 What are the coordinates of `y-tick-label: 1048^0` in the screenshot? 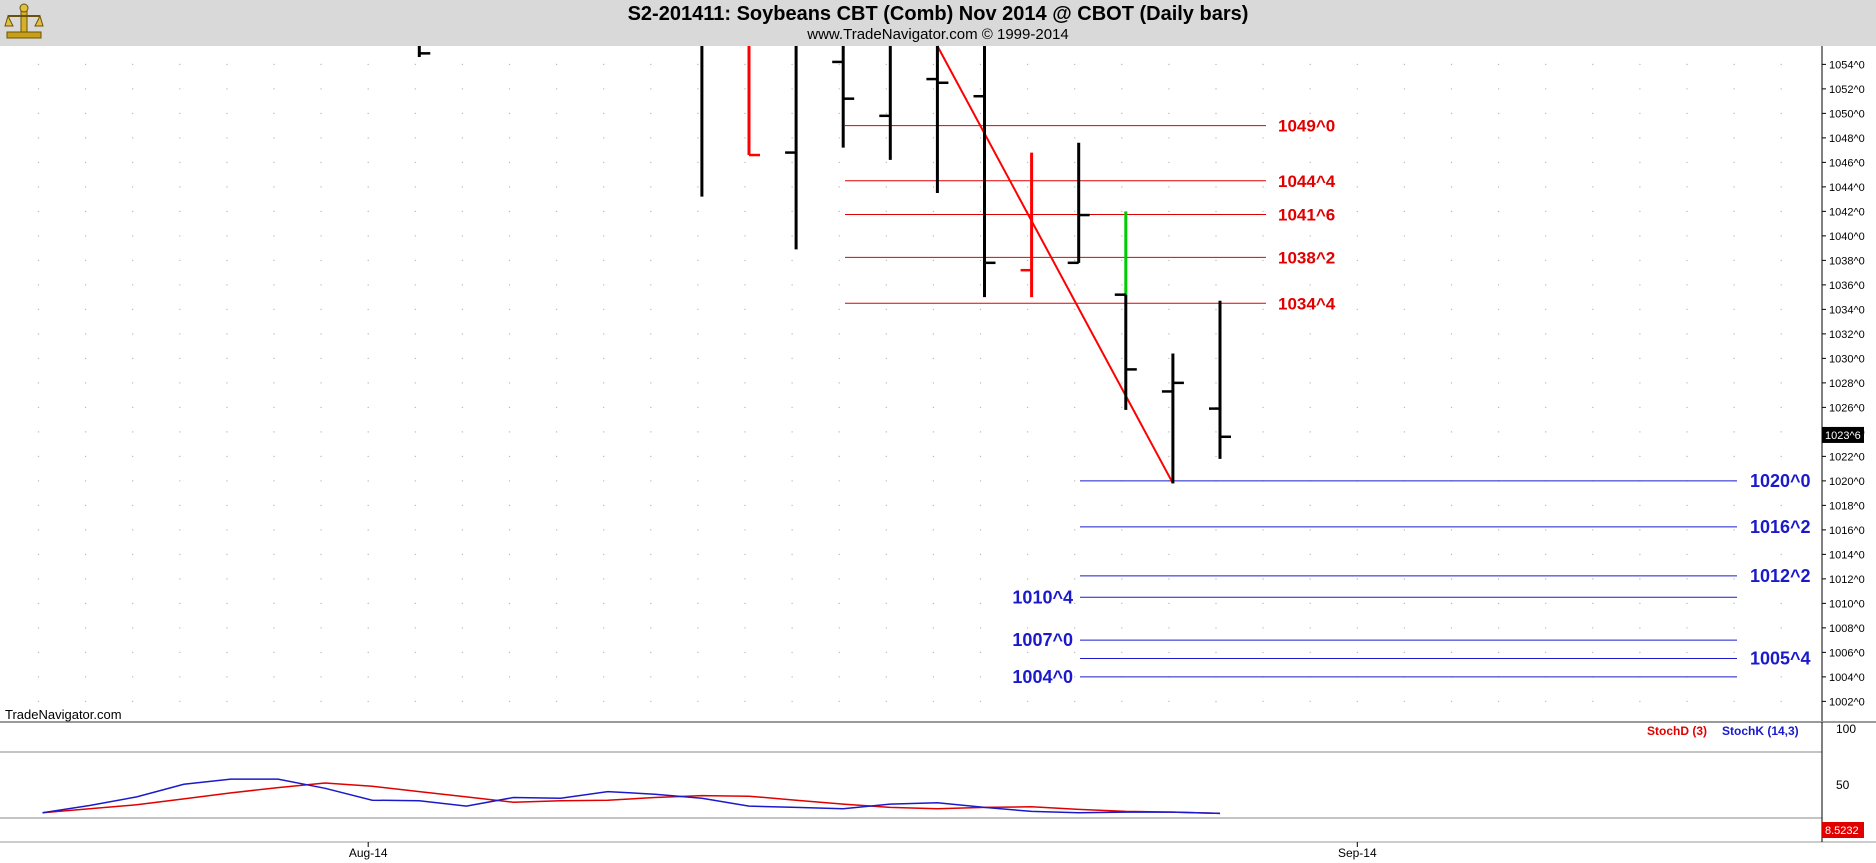 It's located at (1847, 139).